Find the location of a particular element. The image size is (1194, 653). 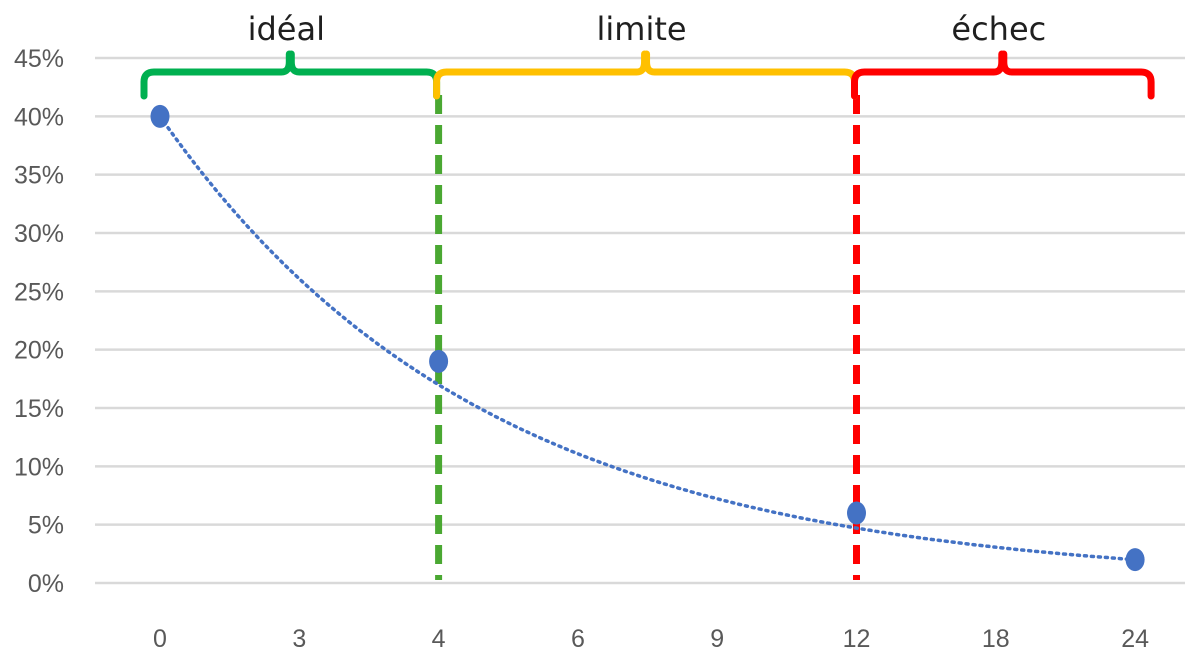

zone-label: limite is located at coordinates (642, 29).